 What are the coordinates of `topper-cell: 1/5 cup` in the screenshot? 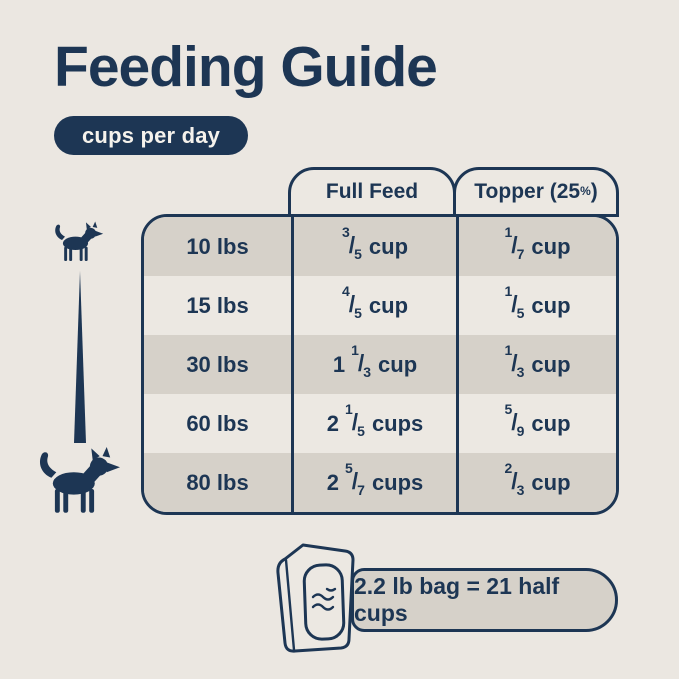 It's located at (536, 305).